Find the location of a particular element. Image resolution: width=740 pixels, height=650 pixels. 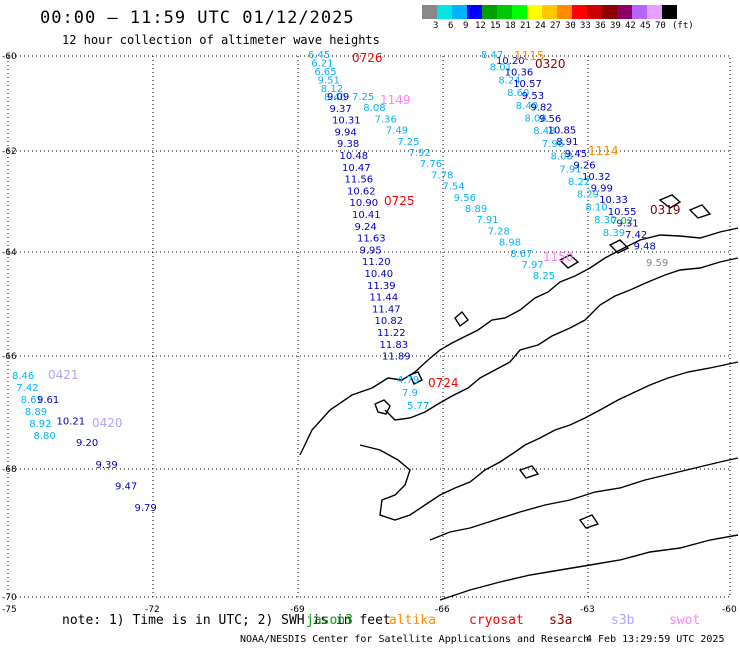

swh-value: 8.08 is located at coordinates (374, 108).